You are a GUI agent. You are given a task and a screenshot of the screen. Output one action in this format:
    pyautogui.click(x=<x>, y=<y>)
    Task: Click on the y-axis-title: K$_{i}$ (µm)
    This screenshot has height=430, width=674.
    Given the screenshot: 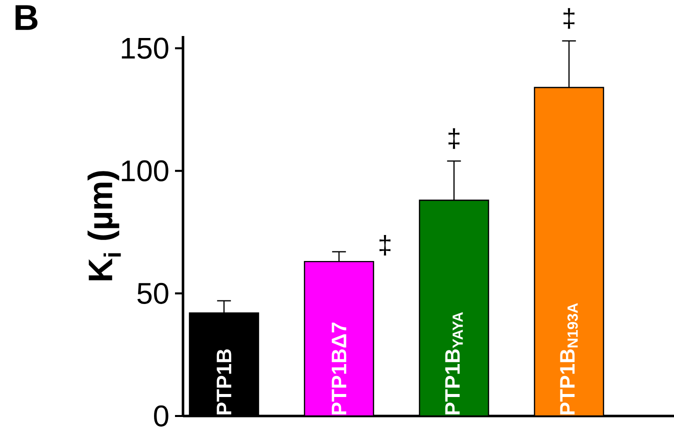 What is the action you would take?
    pyautogui.click(x=104, y=225)
    